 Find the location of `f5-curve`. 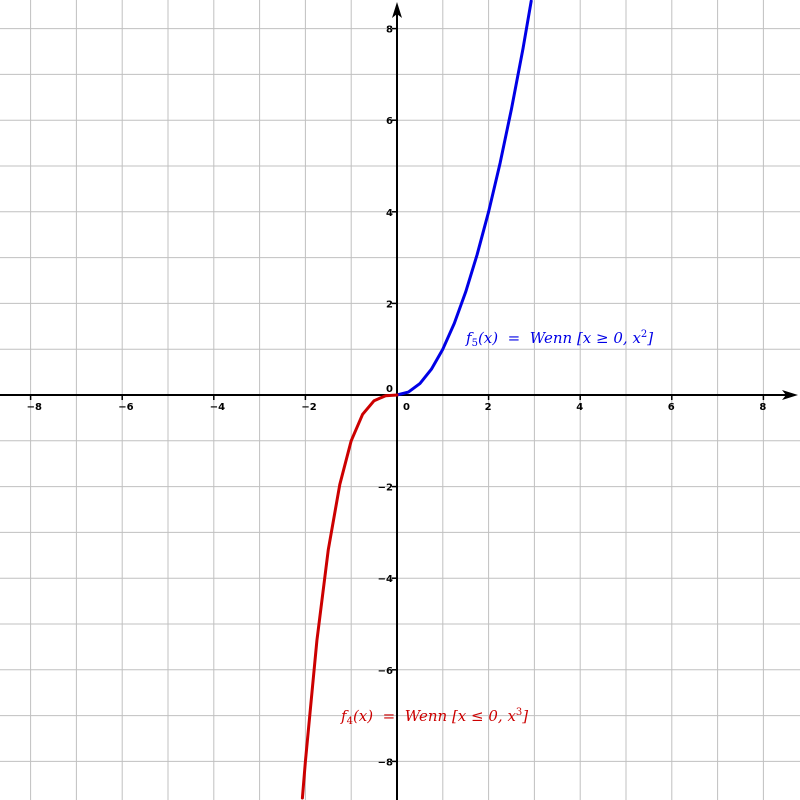

f5-curve is located at coordinates (464, 198).